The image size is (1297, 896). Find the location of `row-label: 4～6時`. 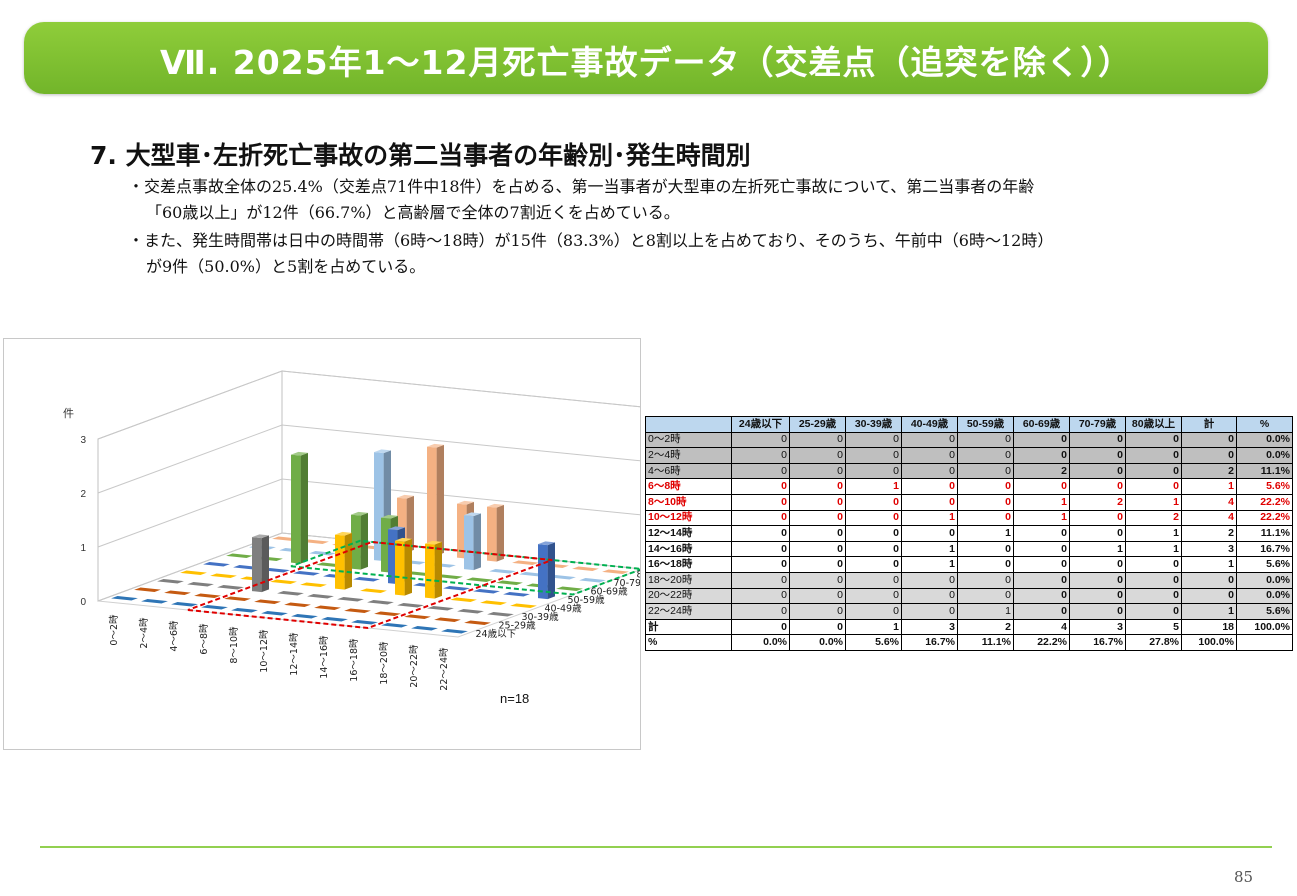

row-label: 4～6時 is located at coordinates (688, 471).